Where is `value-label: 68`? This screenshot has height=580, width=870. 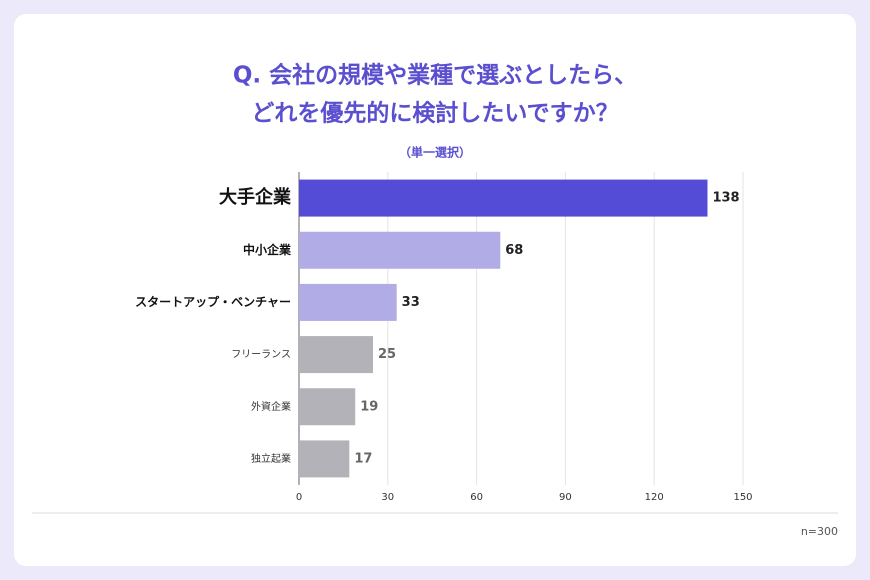 value-label: 68 is located at coordinates (514, 250).